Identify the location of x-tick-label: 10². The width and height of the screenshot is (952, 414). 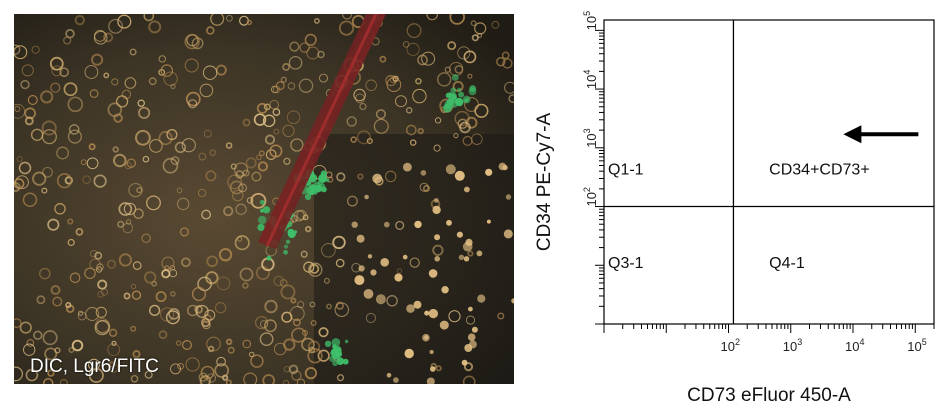
(730, 345).